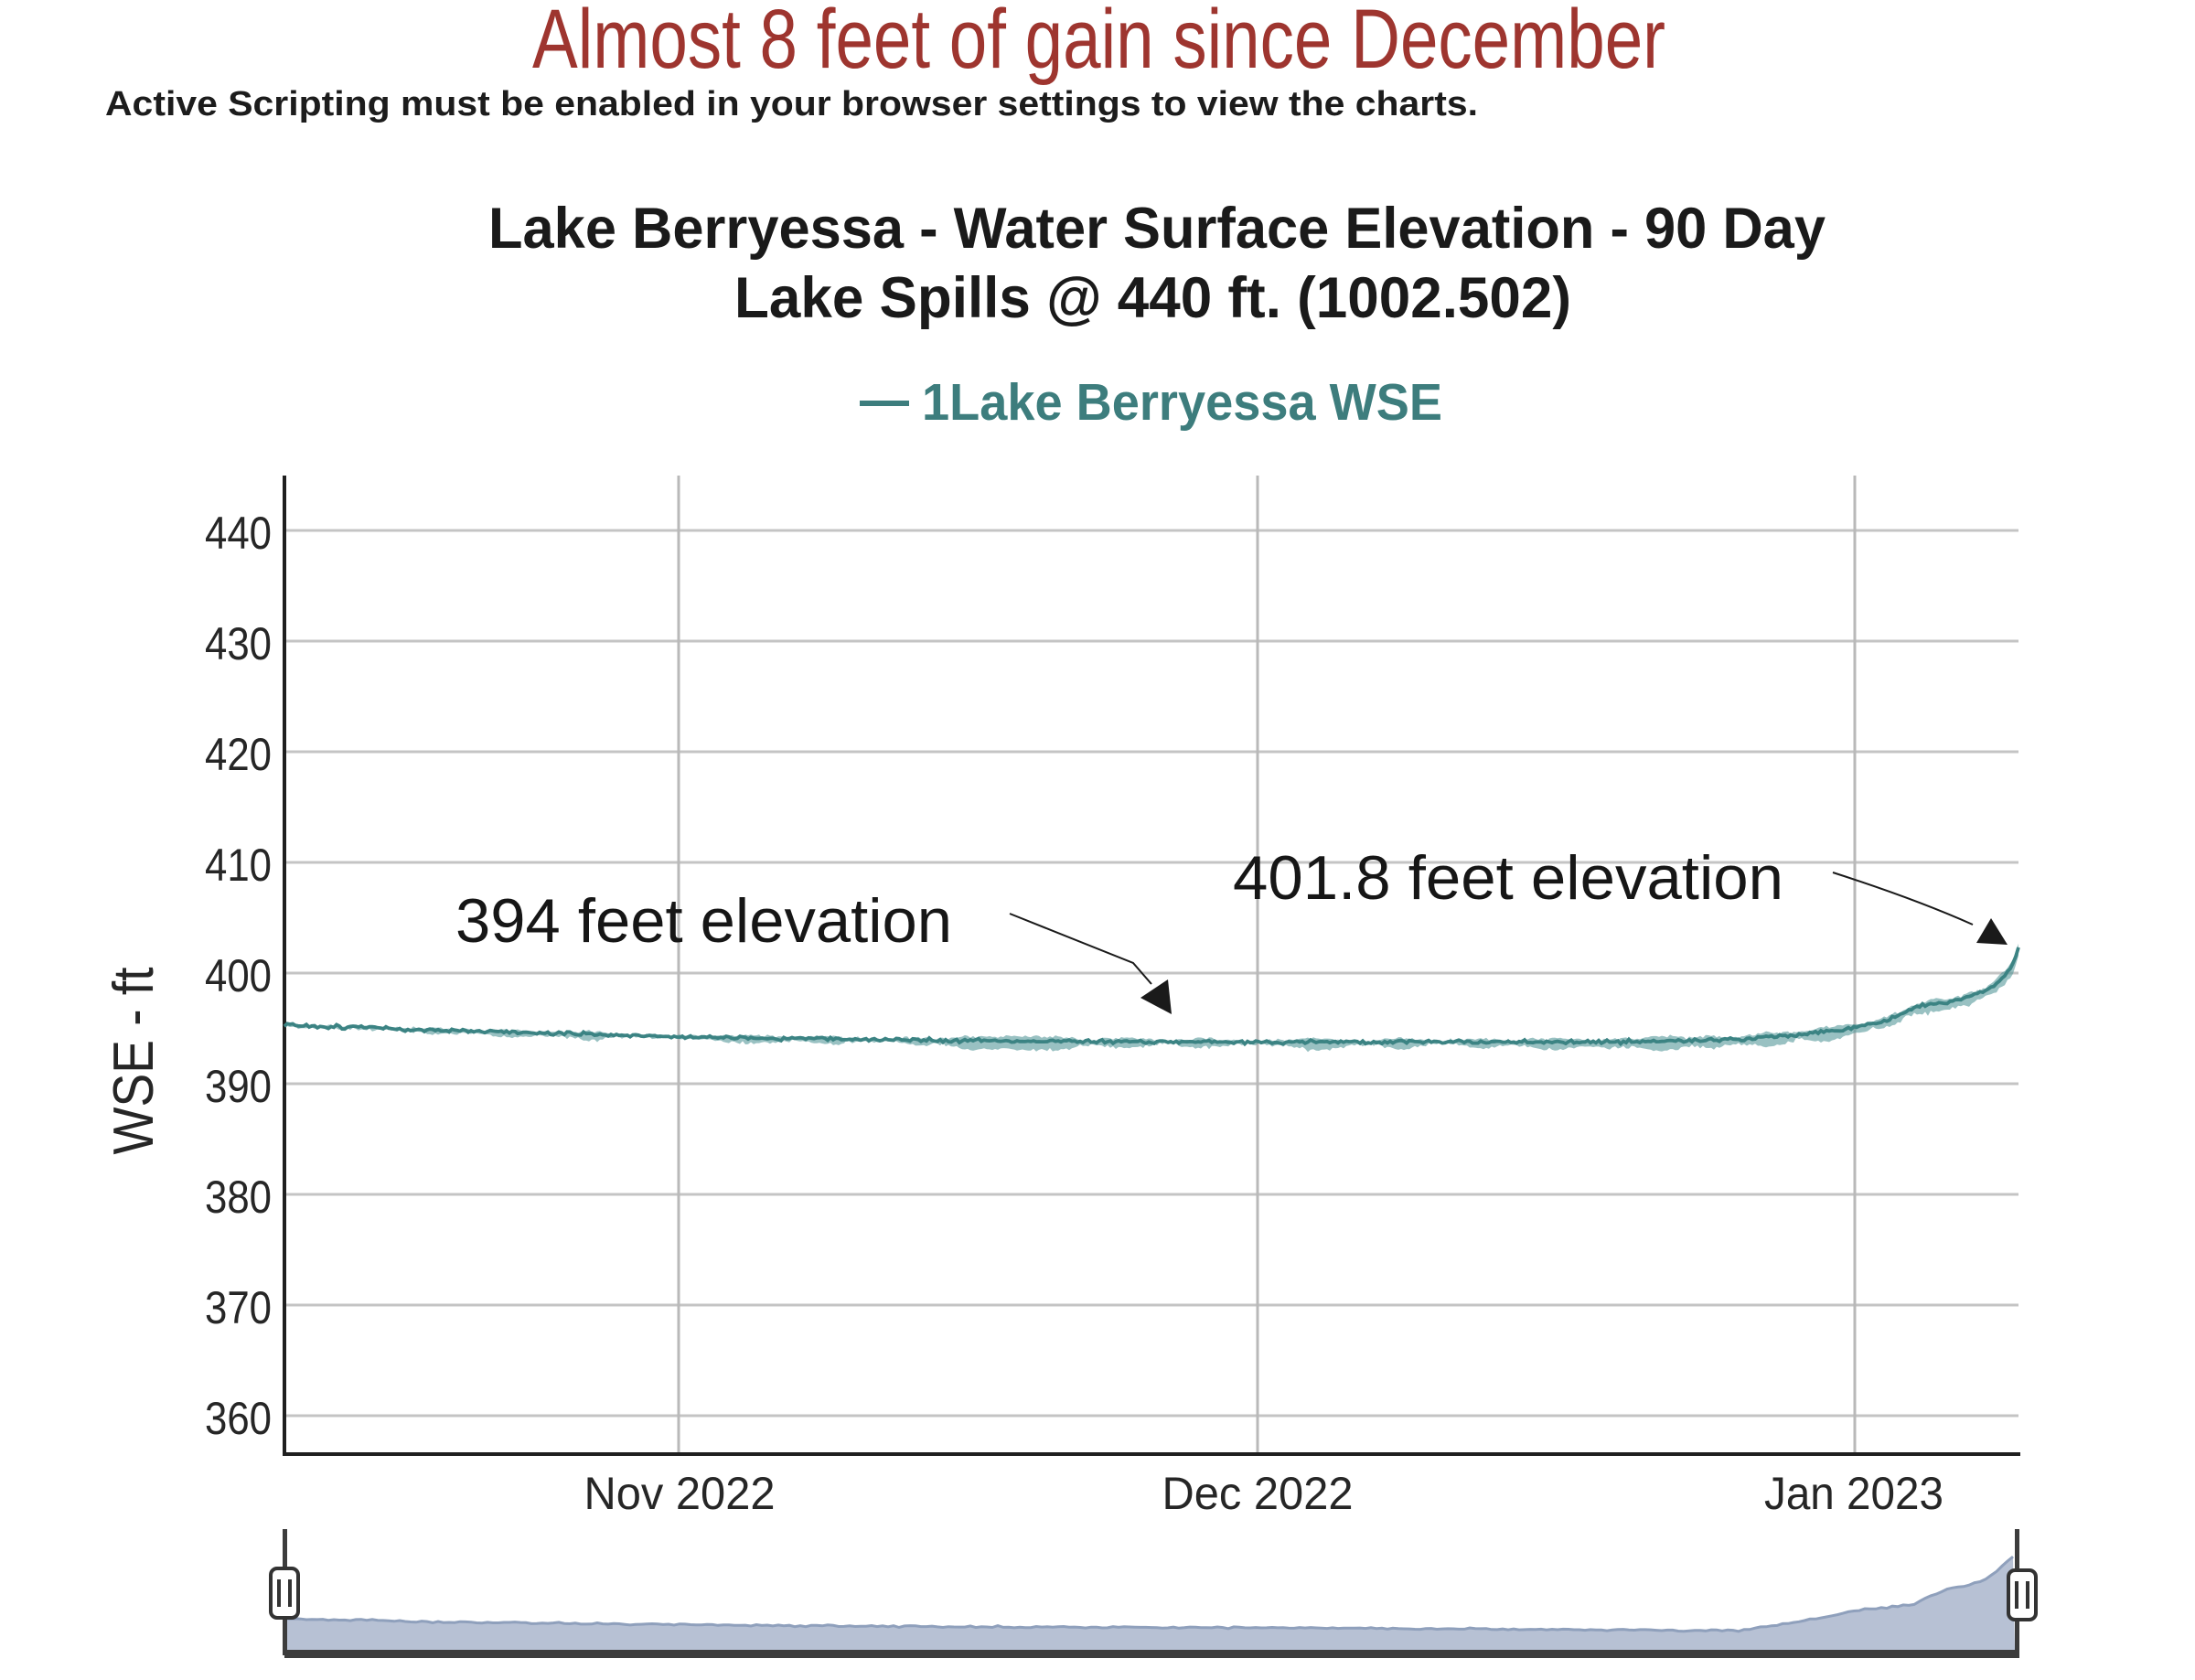 This screenshot has height=1680, width=2195. Describe the element at coordinates (1508, 878) in the screenshot. I see `svg-text: 401.8 feet elevation` at that location.